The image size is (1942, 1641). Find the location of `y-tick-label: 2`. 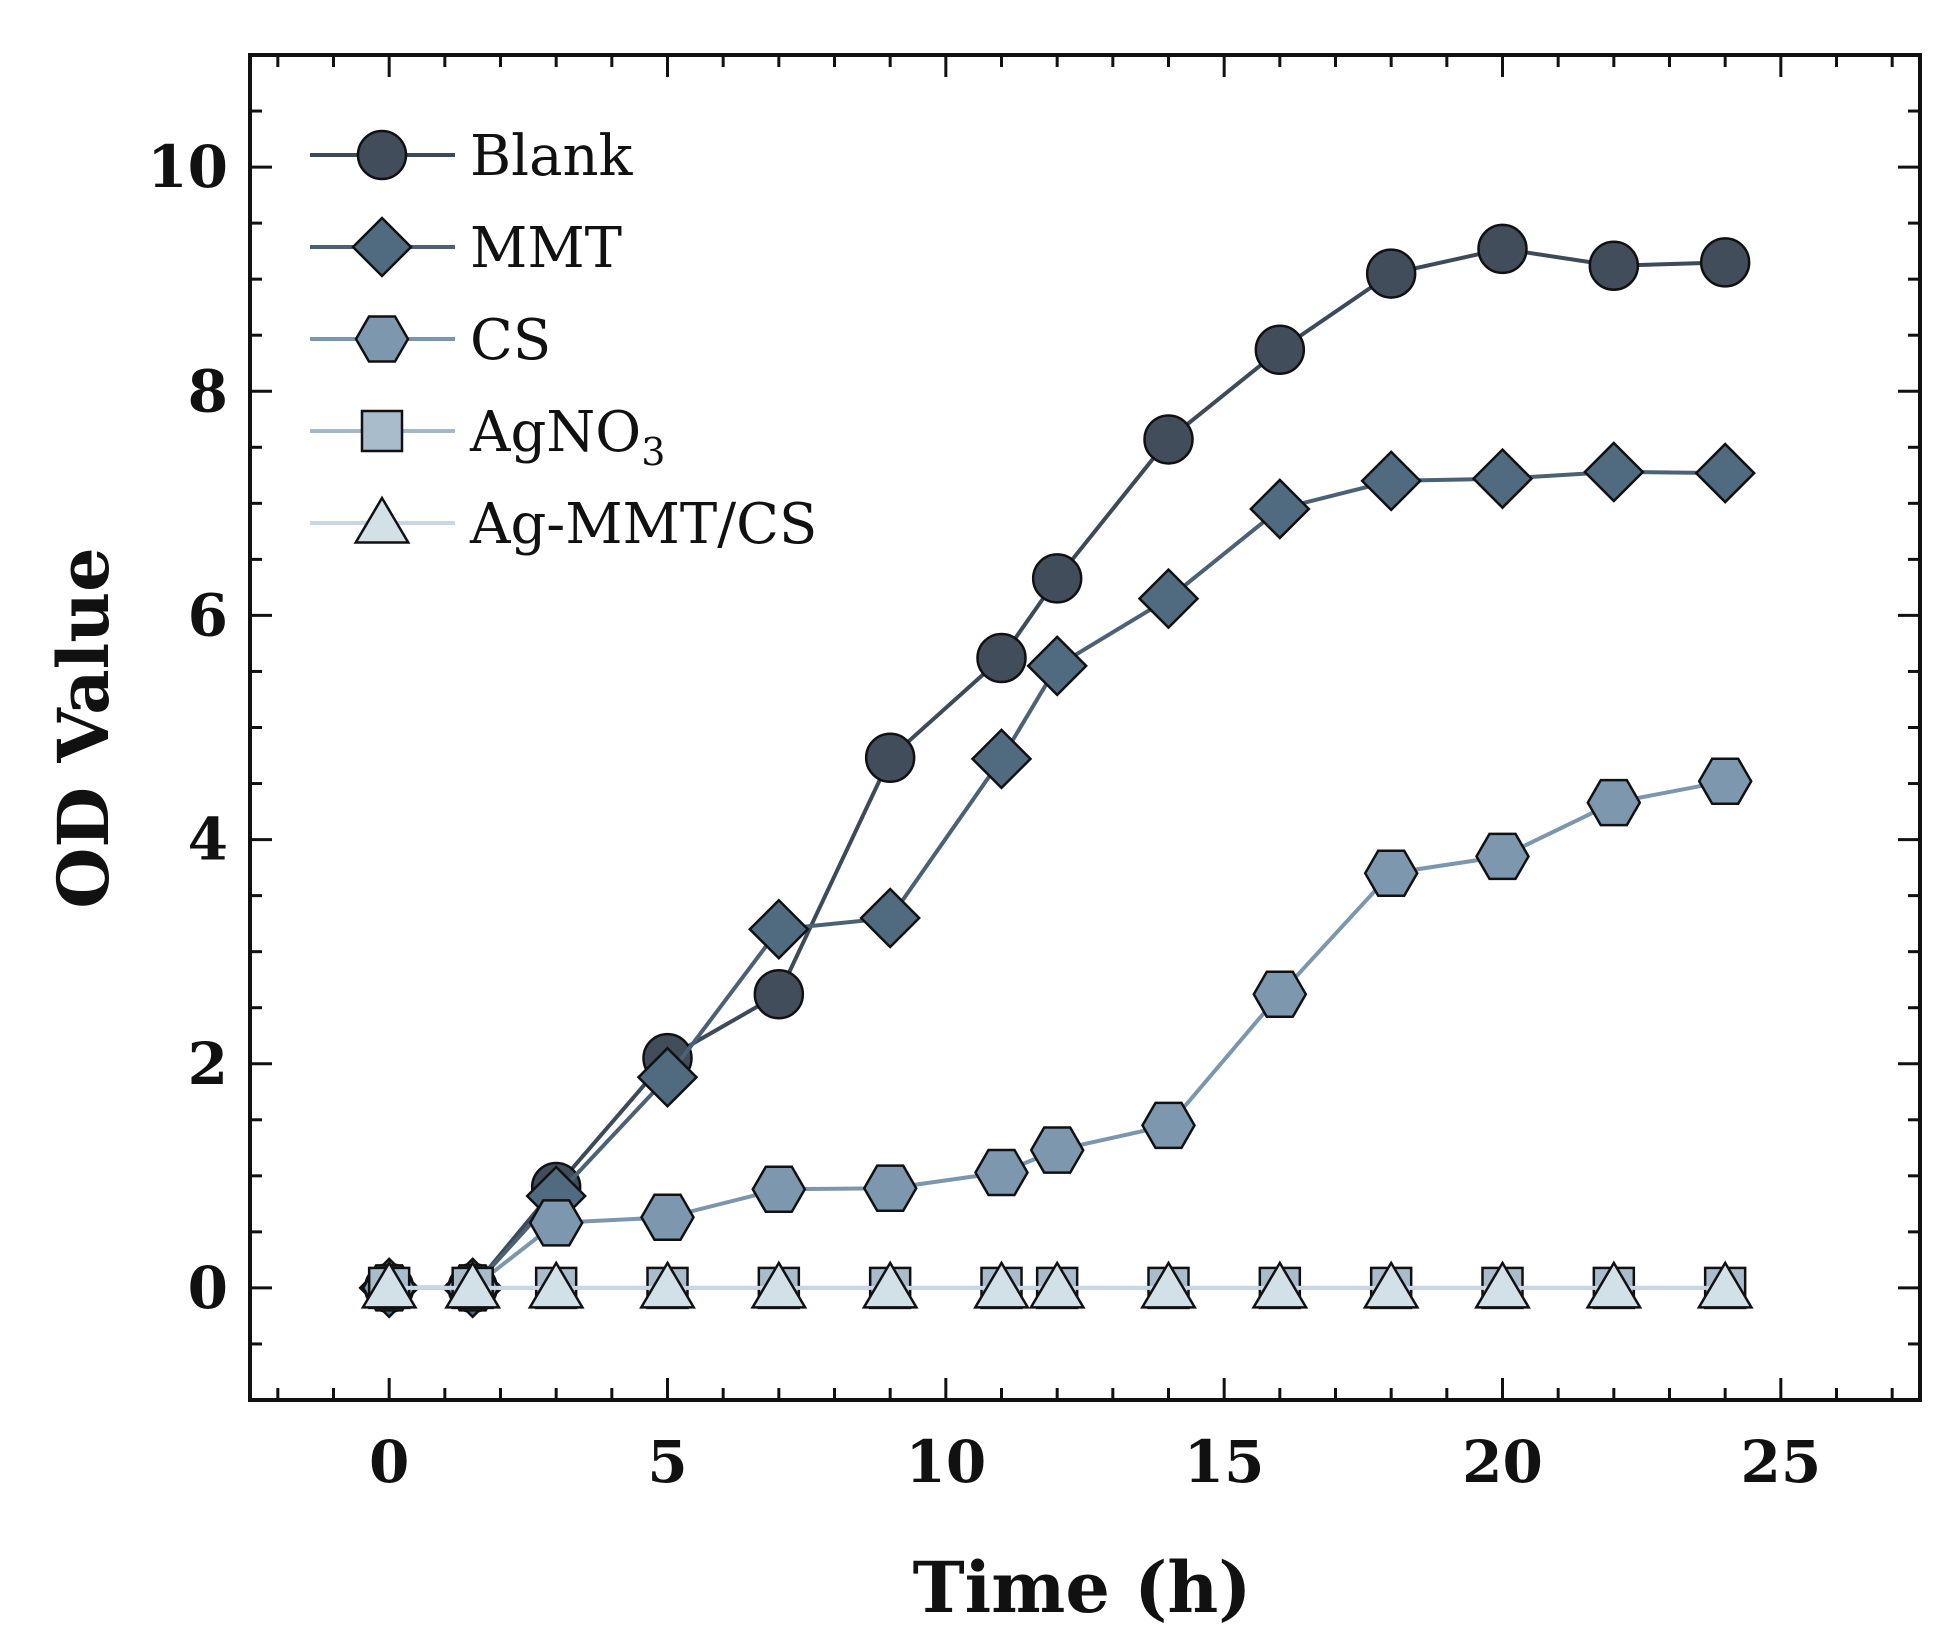

y-tick-label: 2 is located at coordinates (208, 1064).